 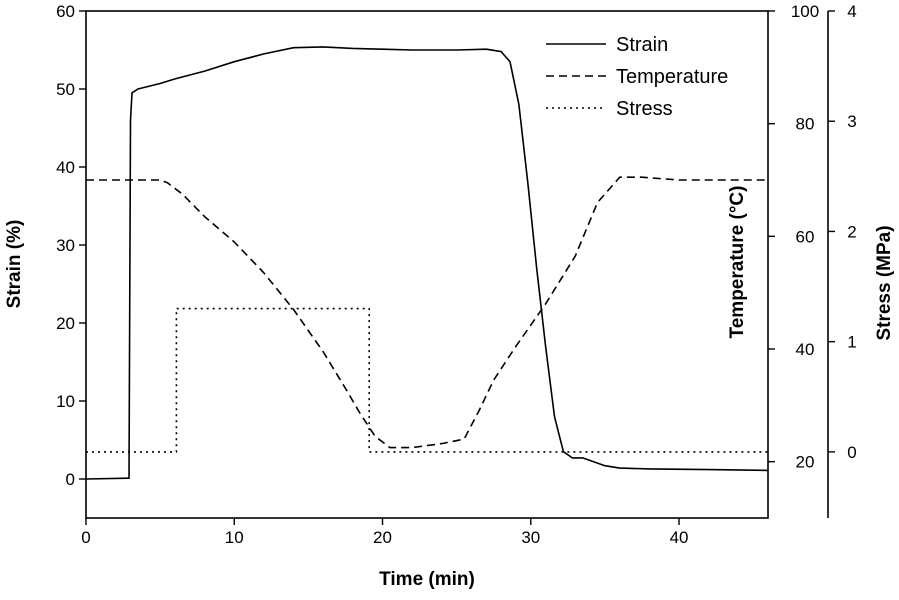 I want to click on y-stress-tick-label: 3, so click(x=851, y=121).